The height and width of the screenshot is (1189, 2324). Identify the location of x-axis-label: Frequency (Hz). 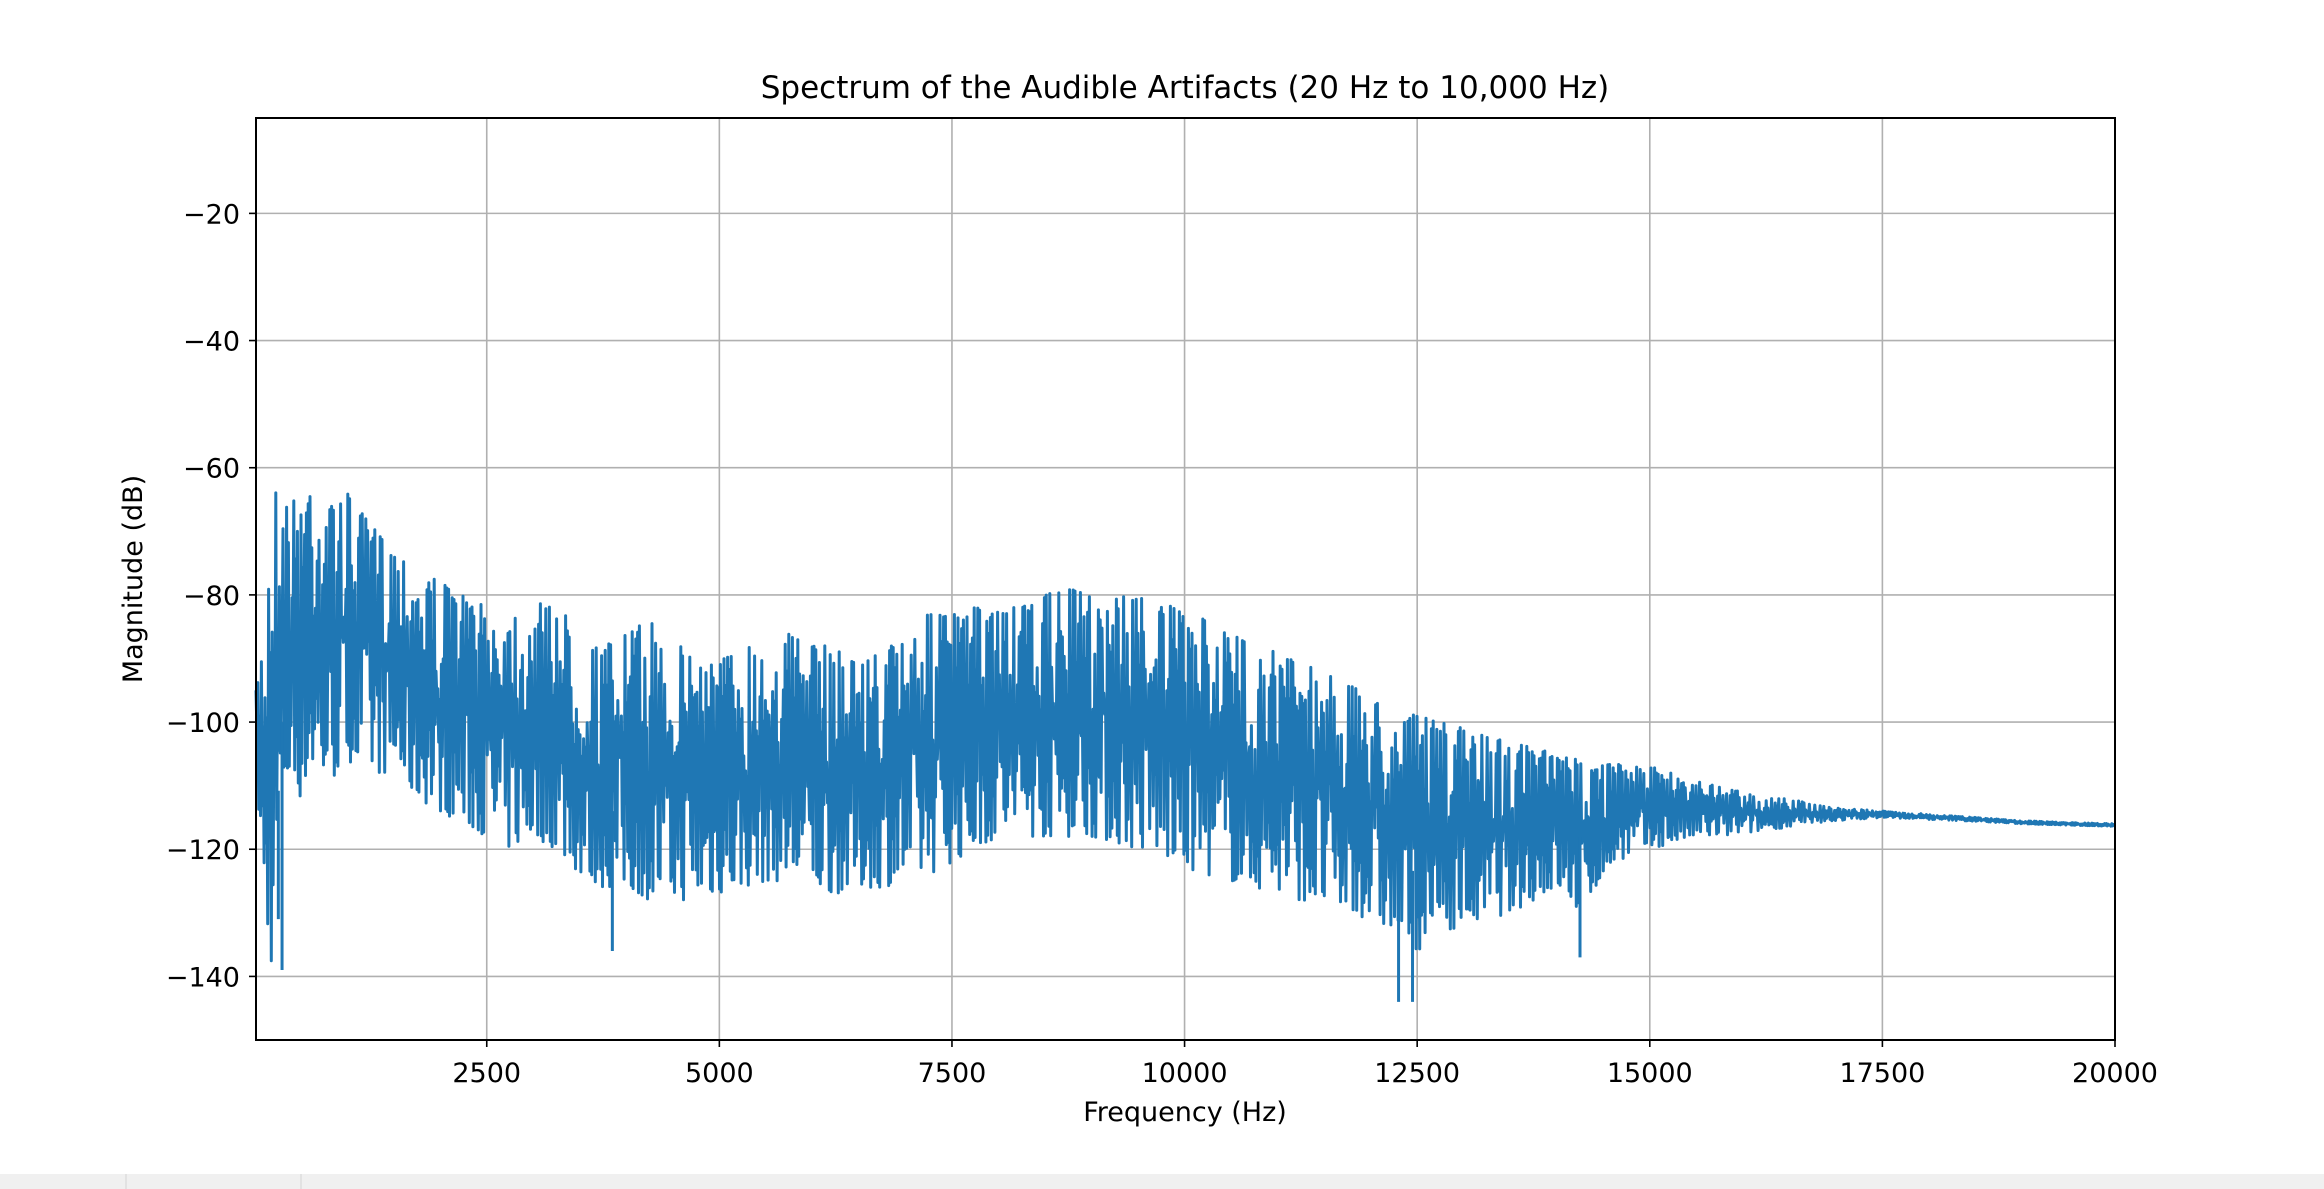
(1185, 1112).